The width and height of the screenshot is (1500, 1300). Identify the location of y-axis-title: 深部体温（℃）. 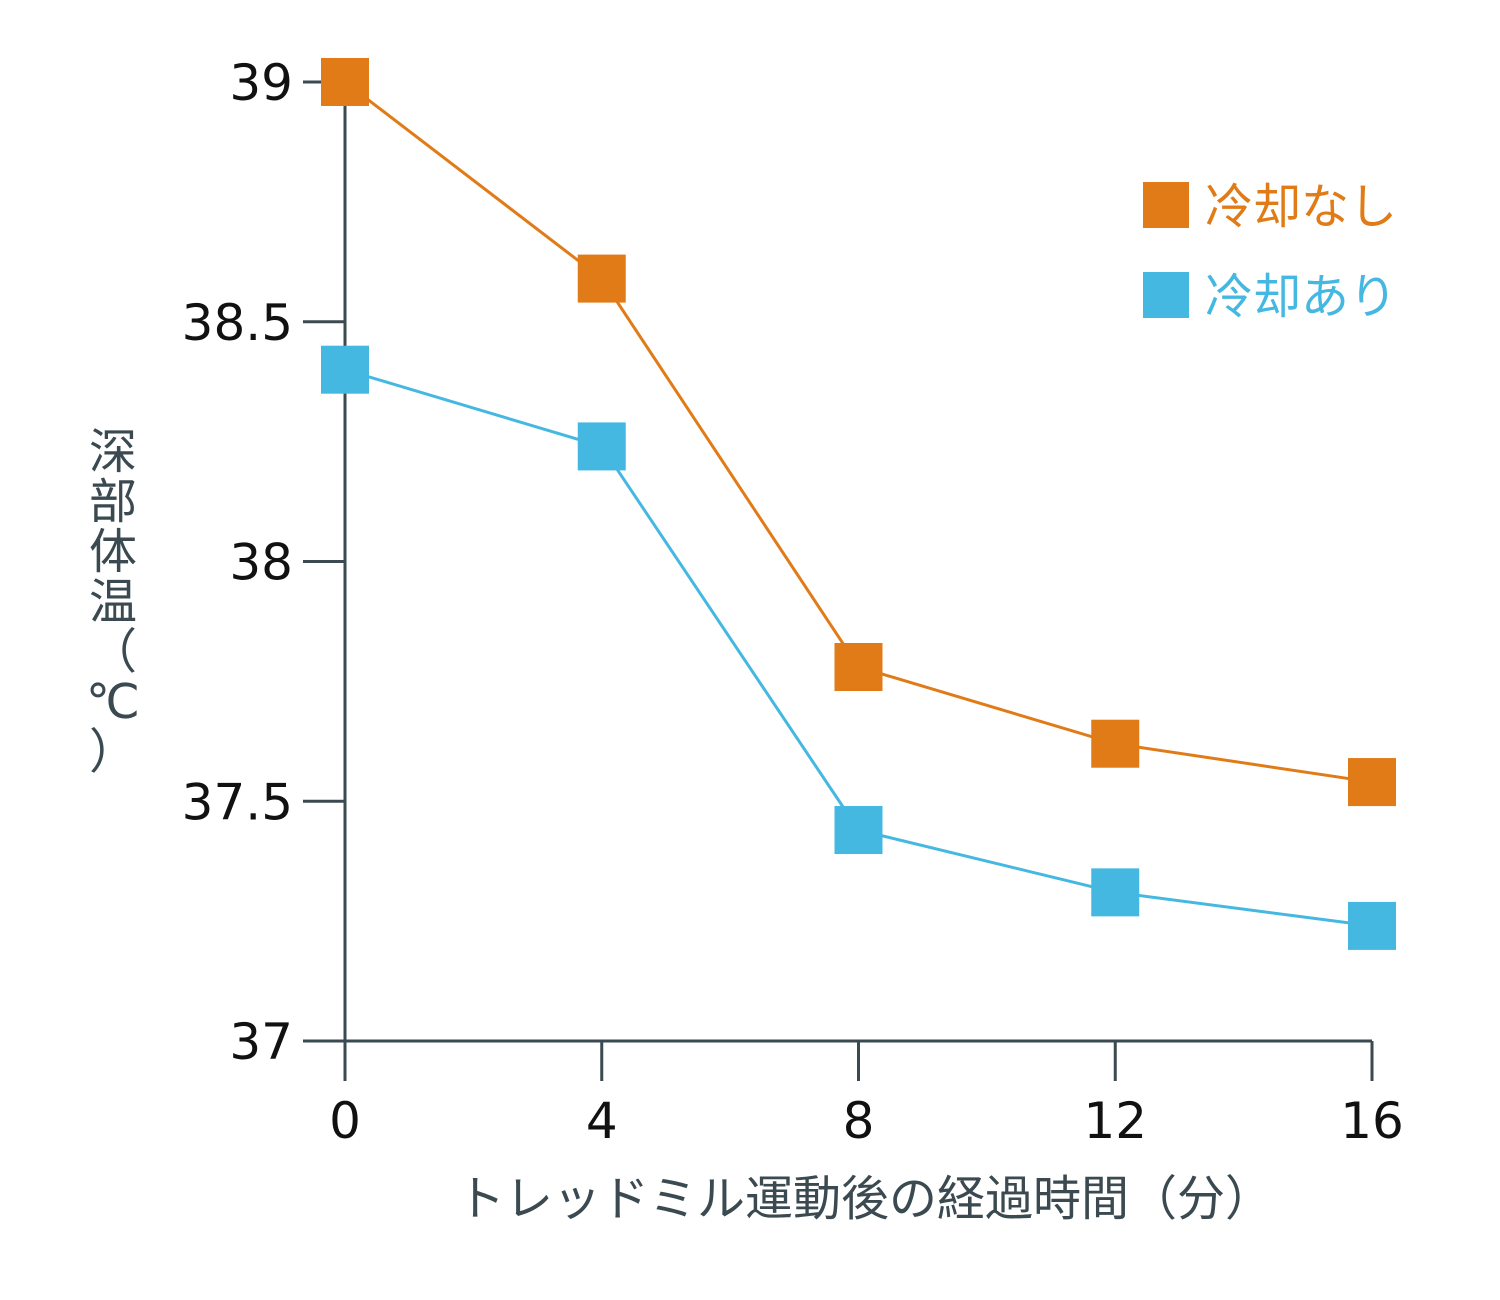
(113, 602).